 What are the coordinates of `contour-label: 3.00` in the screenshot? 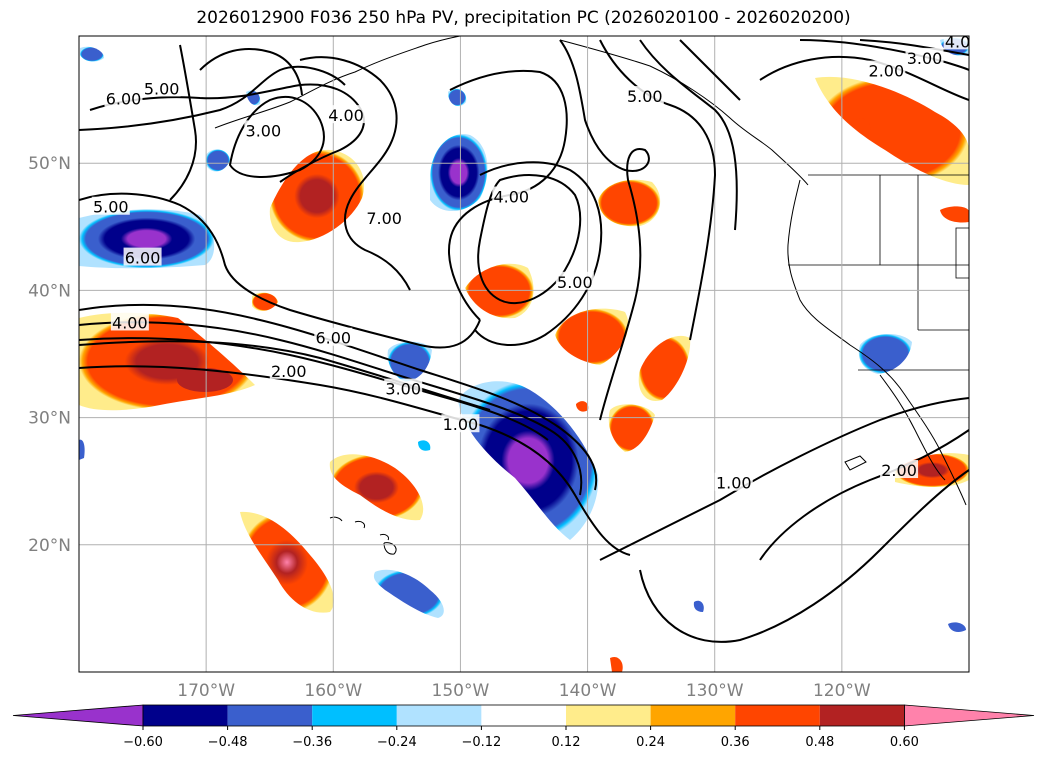 It's located at (925, 58).